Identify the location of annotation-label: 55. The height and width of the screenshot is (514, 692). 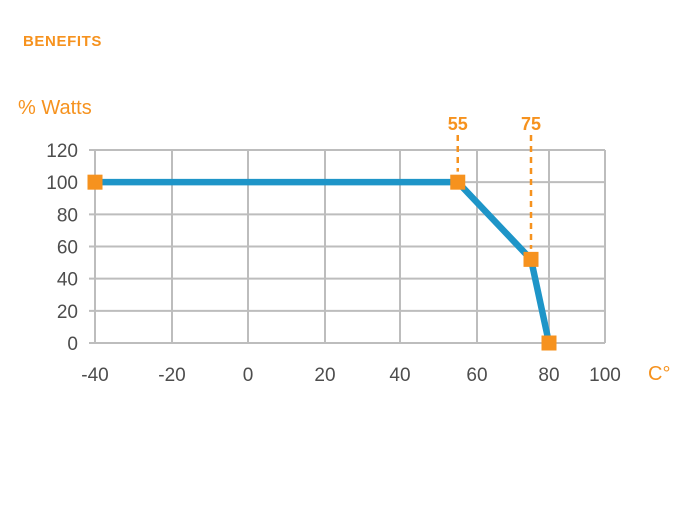
(458, 124).